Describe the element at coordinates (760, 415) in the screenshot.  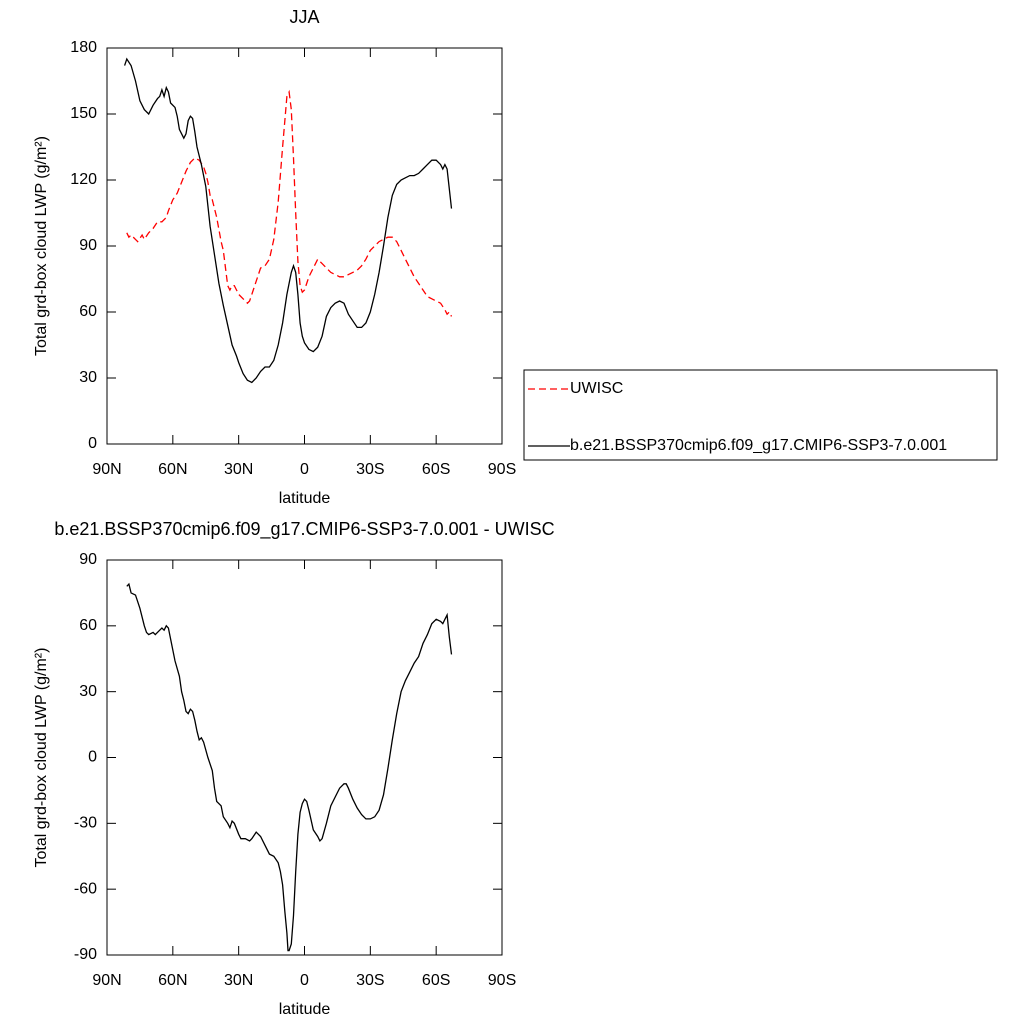
I see `legend-box` at that location.